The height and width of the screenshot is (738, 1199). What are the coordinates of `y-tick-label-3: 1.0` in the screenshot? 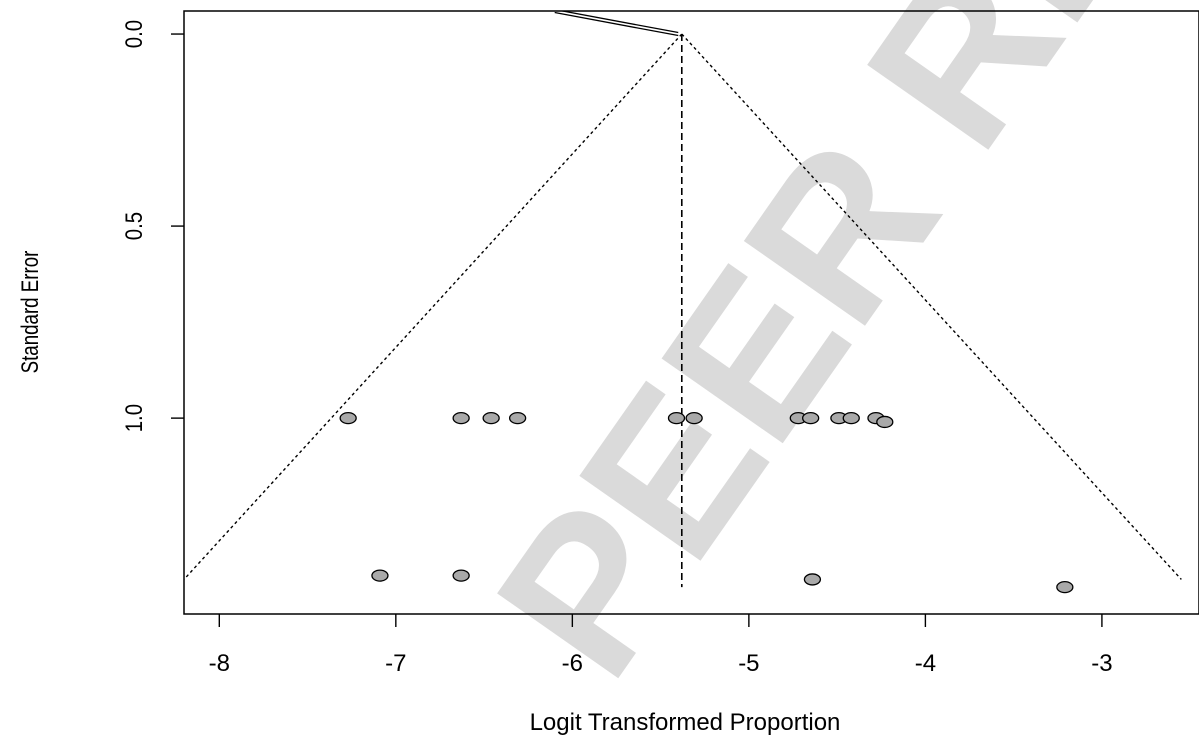 It's located at (133, 418).